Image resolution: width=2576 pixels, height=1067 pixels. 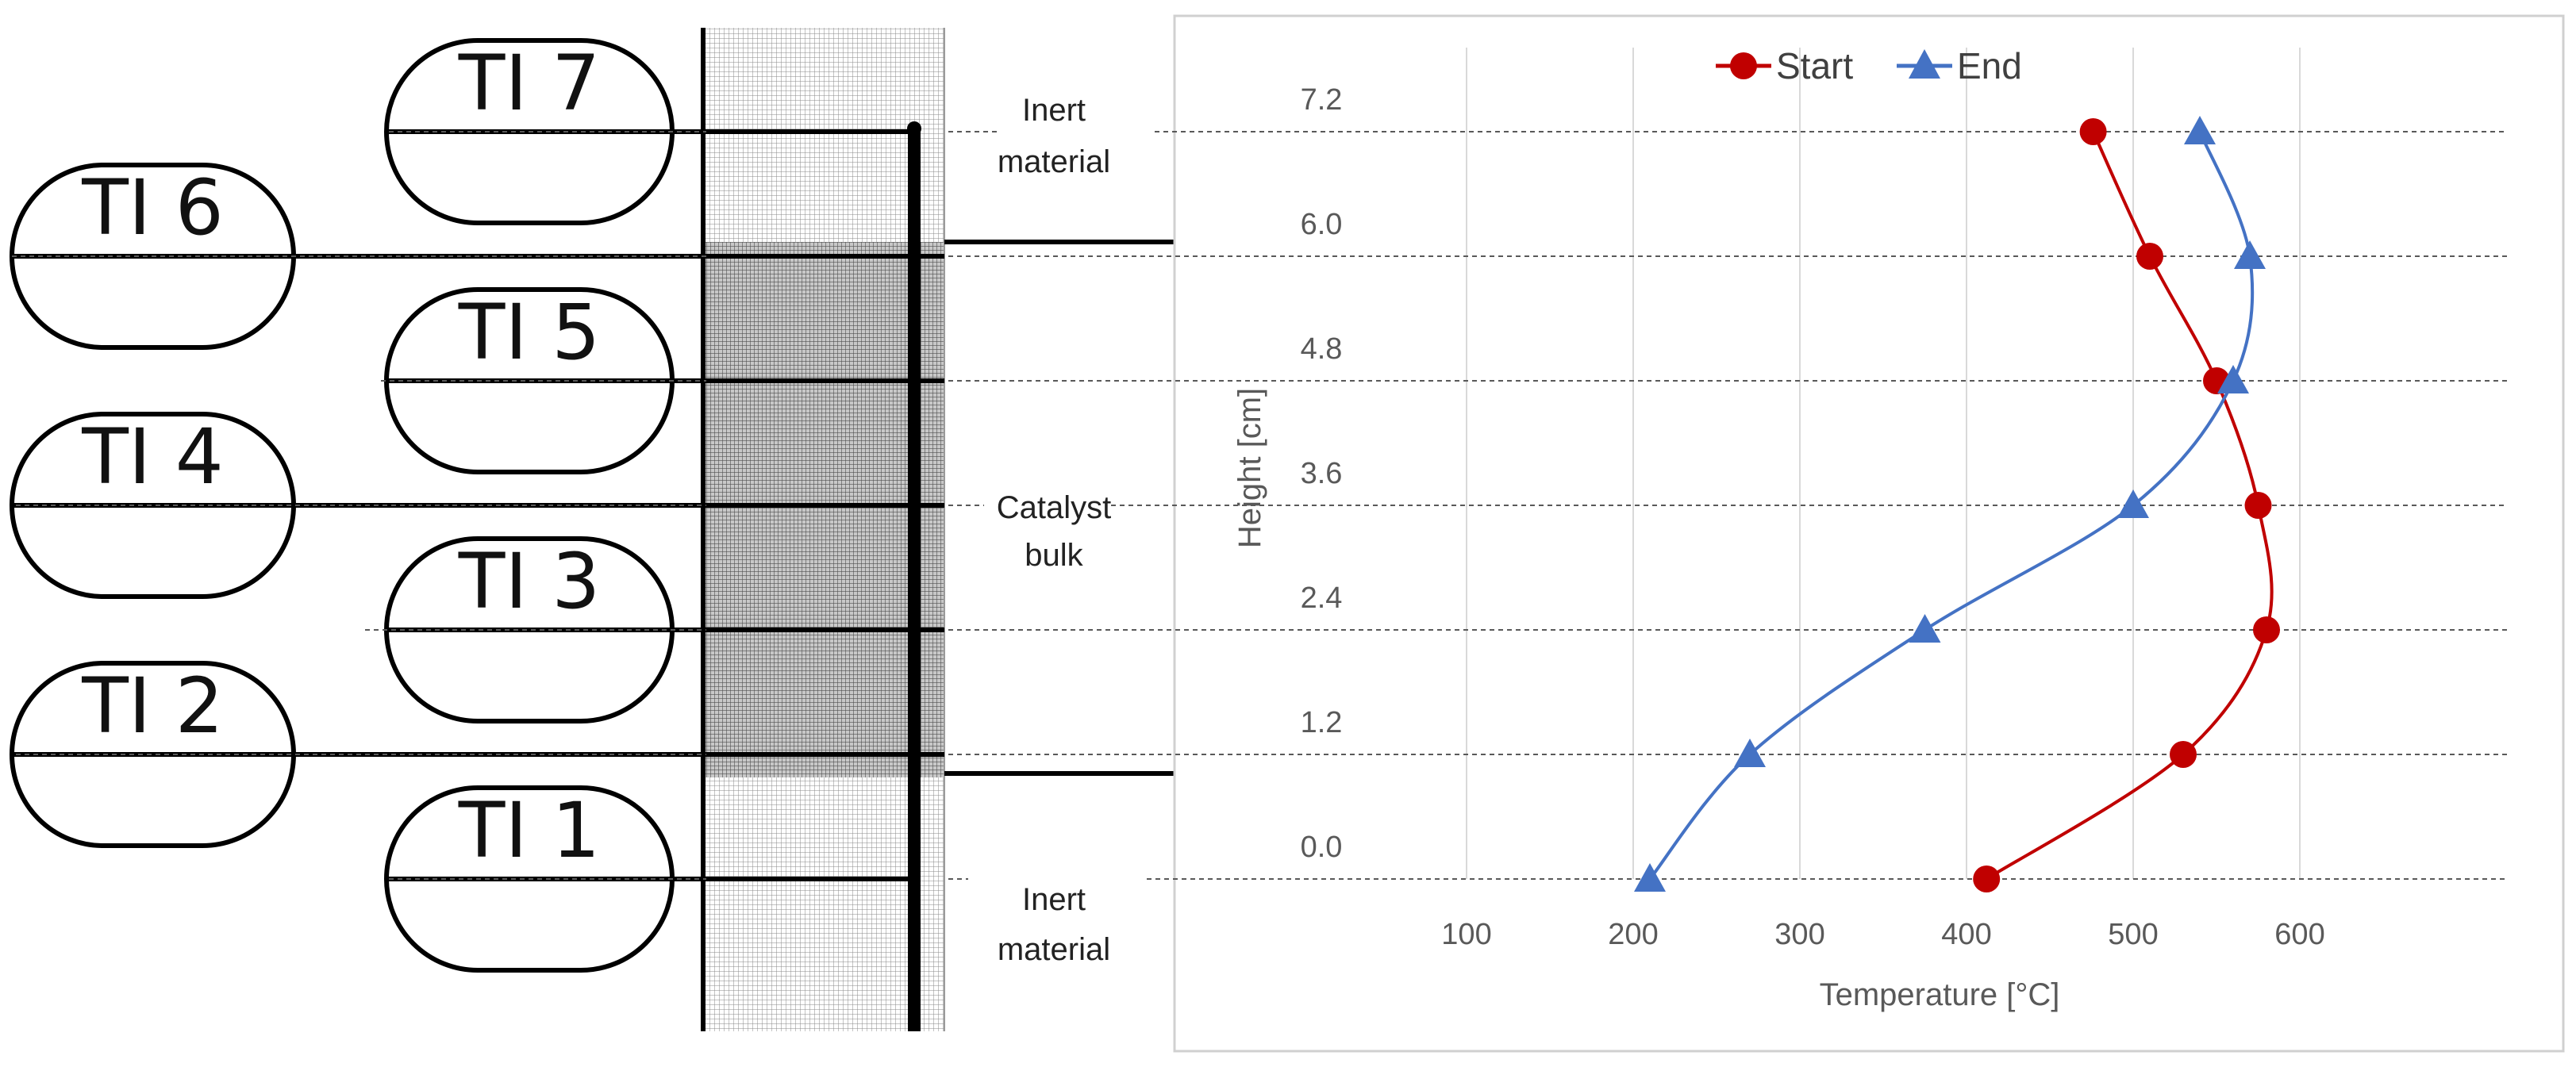 I want to click on thermocouple-label: TI 5, so click(x=529, y=332).